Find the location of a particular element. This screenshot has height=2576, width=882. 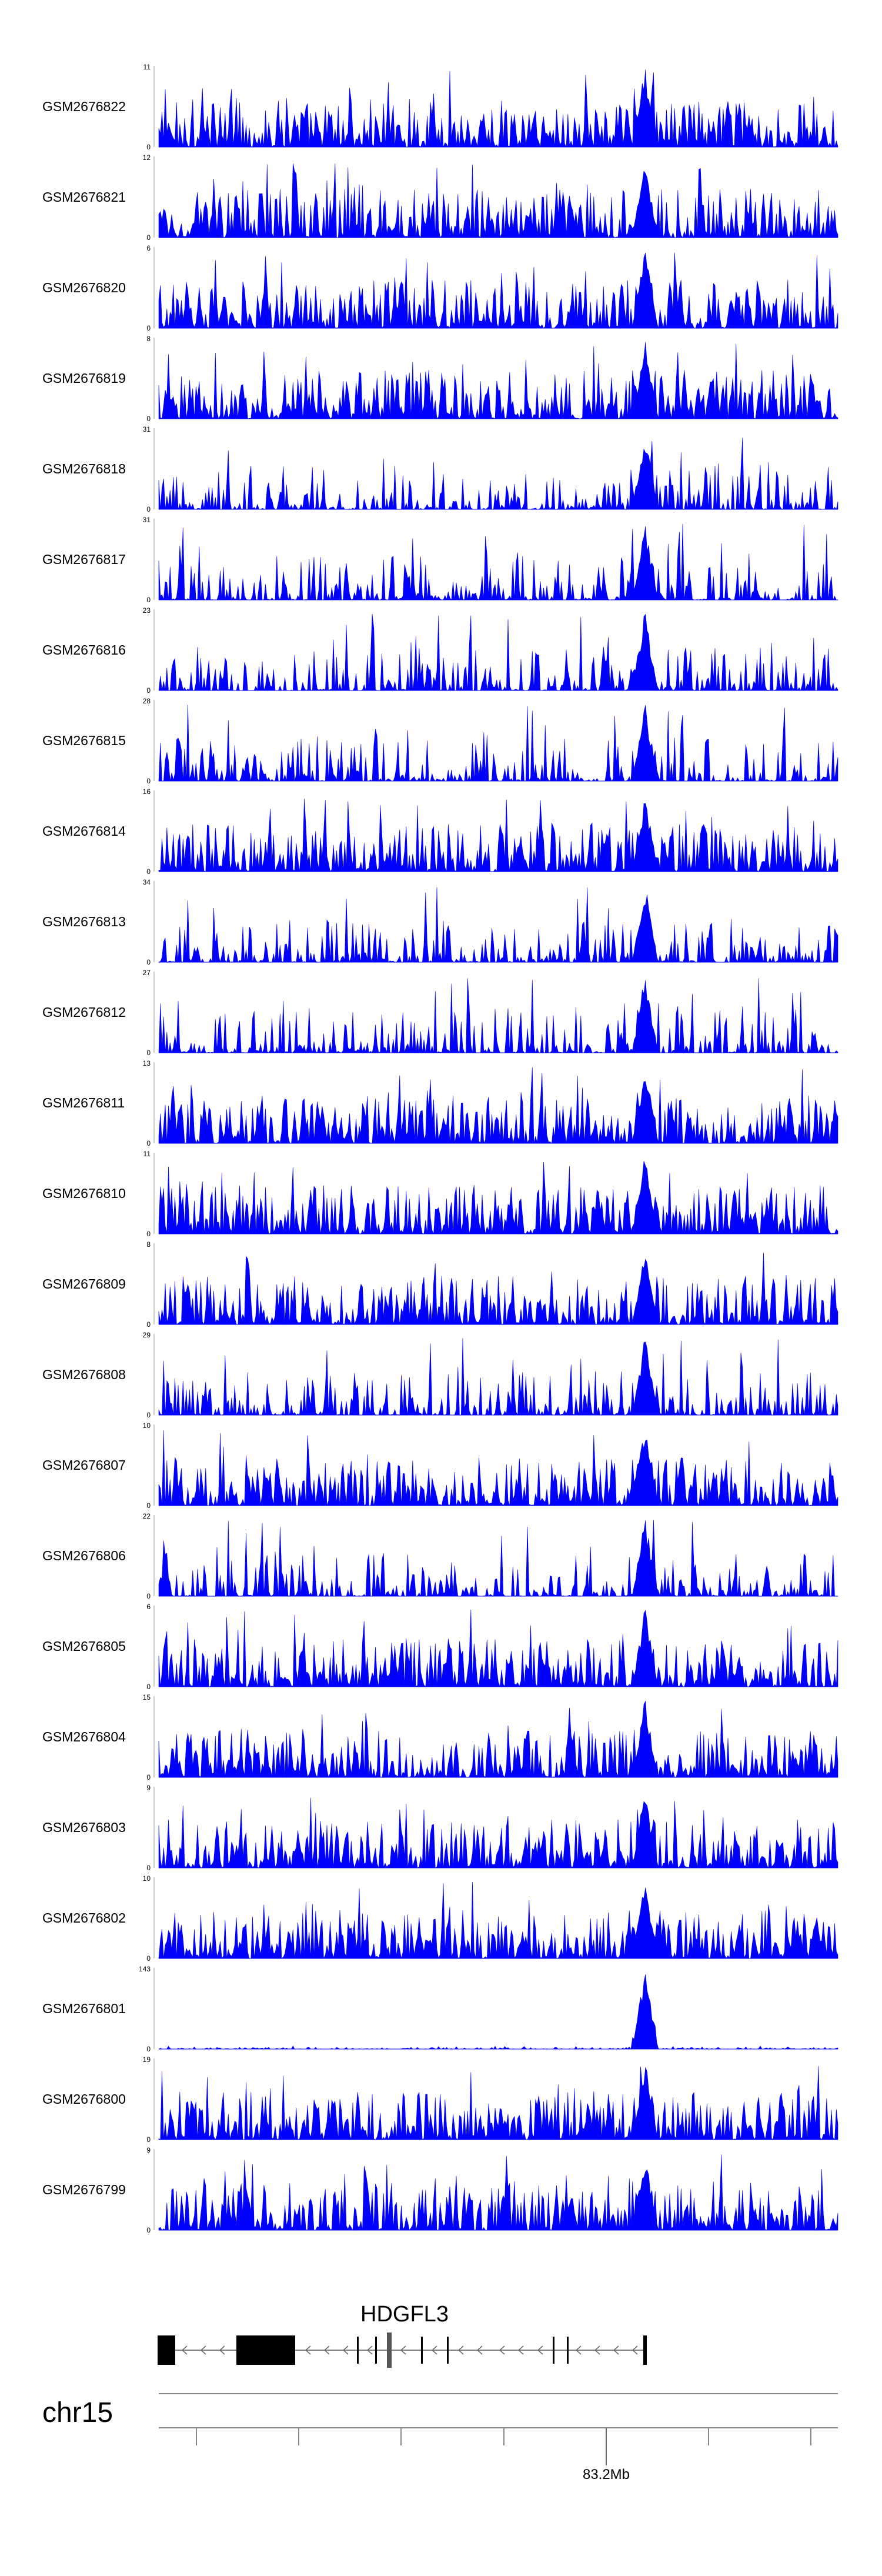

track-GSM2676809: GSM2676809 8 0 is located at coordinates (440, 1284).